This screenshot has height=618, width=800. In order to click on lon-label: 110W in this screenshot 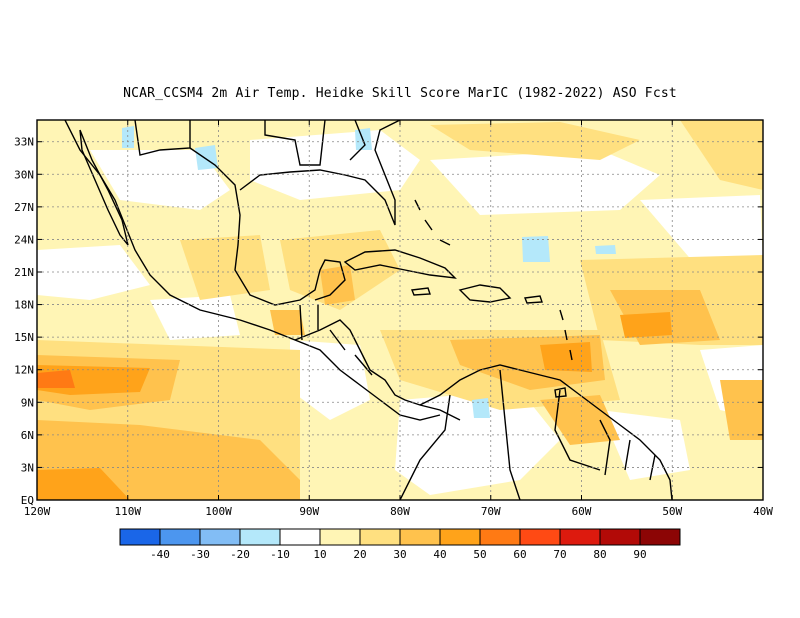, I will do `click(128, 511)`.